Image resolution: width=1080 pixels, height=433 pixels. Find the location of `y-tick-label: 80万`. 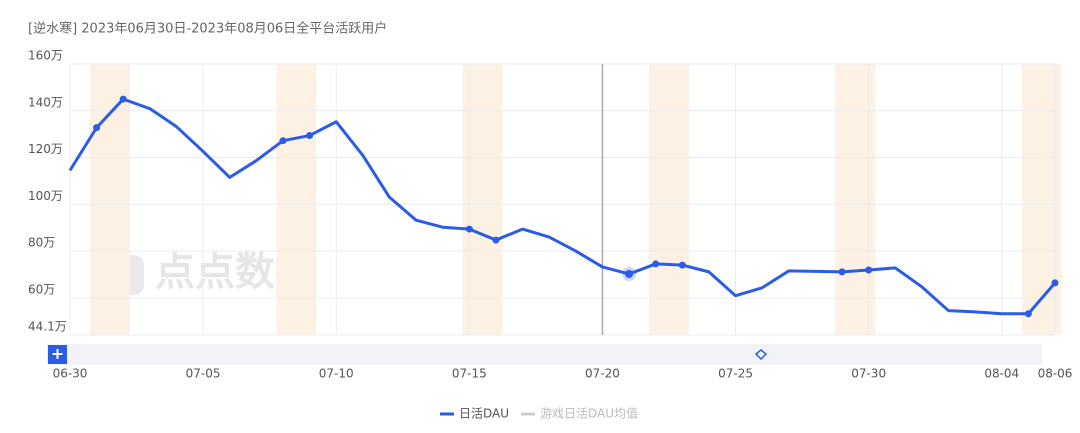

y-tick-label: 80万 is located at coordinates (41, 243).